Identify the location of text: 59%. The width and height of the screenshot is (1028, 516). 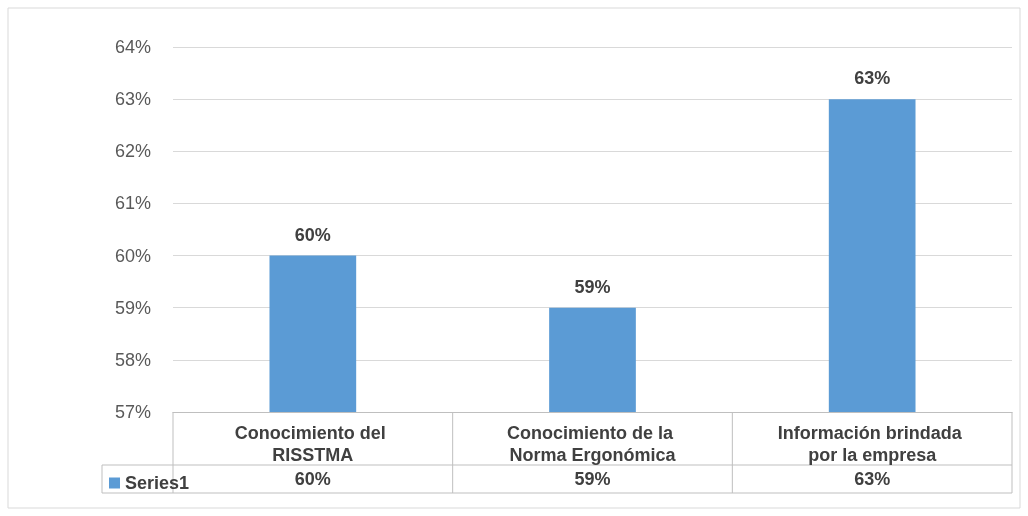
(592, 286).